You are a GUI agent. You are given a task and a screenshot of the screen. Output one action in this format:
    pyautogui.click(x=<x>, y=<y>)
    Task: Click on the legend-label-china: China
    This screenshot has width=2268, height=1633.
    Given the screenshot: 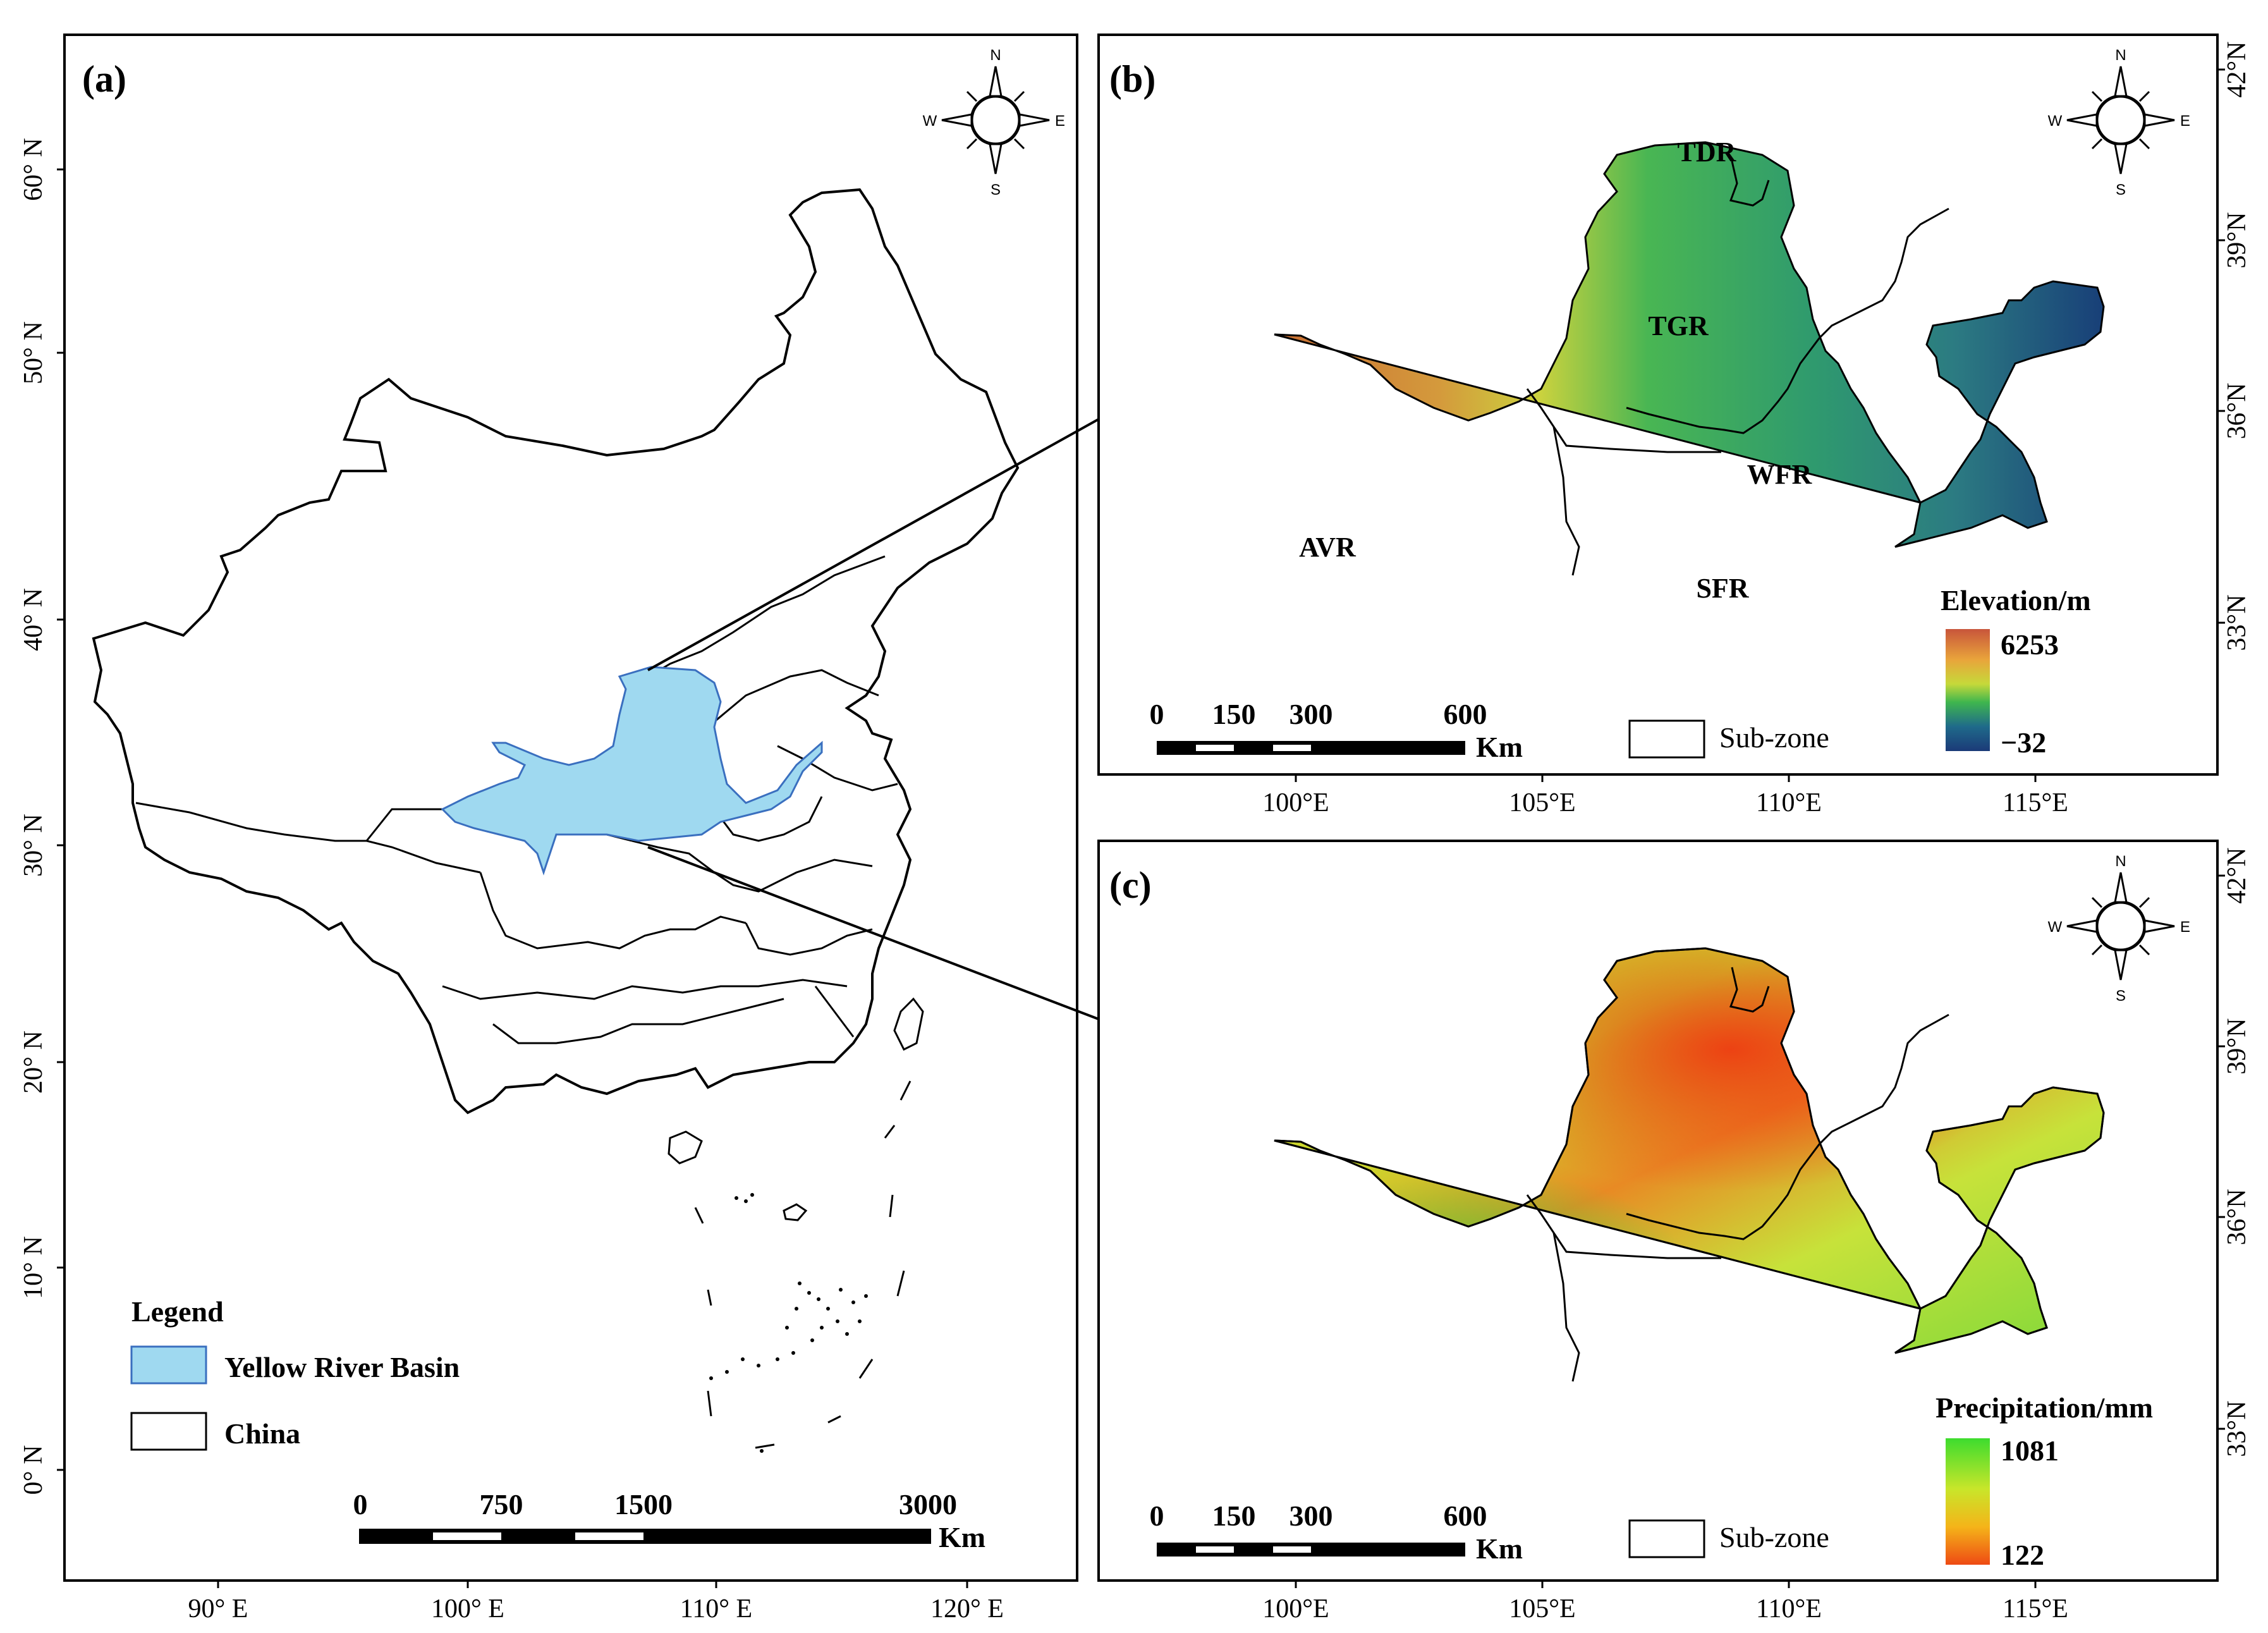 What is the action you would take?
    pyautogui.click(x=262, y=1433)
    